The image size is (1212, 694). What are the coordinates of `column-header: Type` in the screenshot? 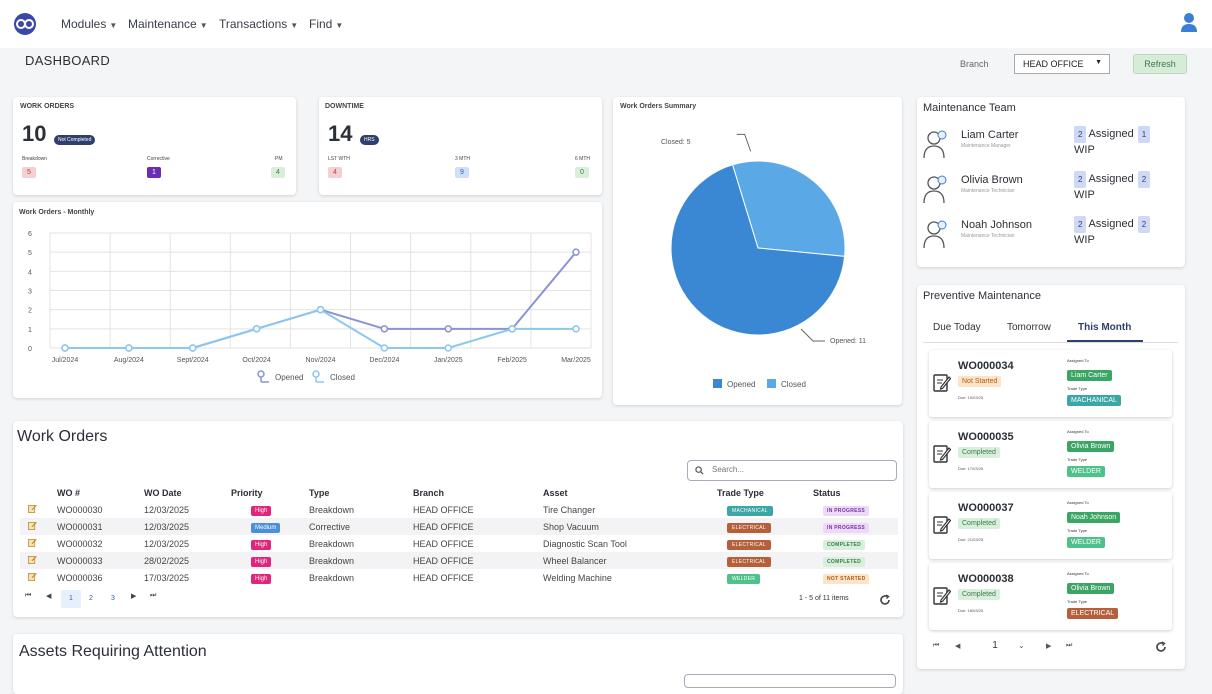 It's located at (319, 493).